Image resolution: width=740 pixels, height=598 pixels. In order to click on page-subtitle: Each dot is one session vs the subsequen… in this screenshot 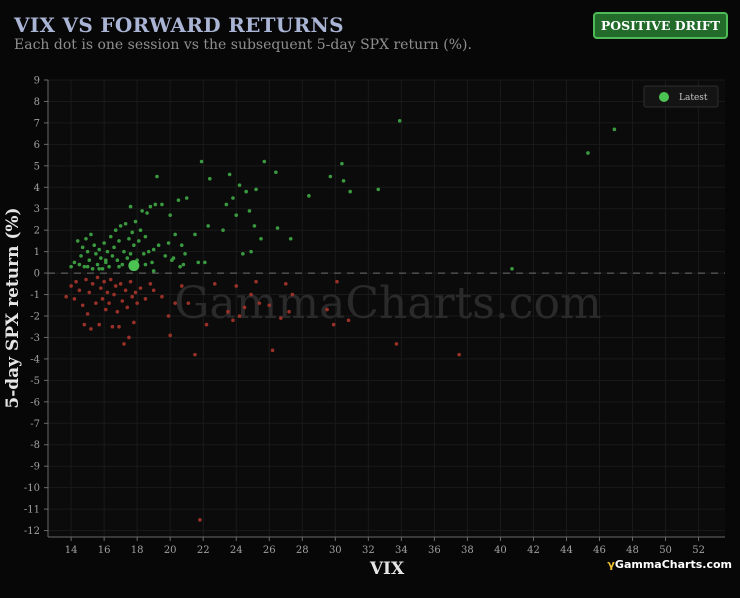, I will do `click(243, 45)`.